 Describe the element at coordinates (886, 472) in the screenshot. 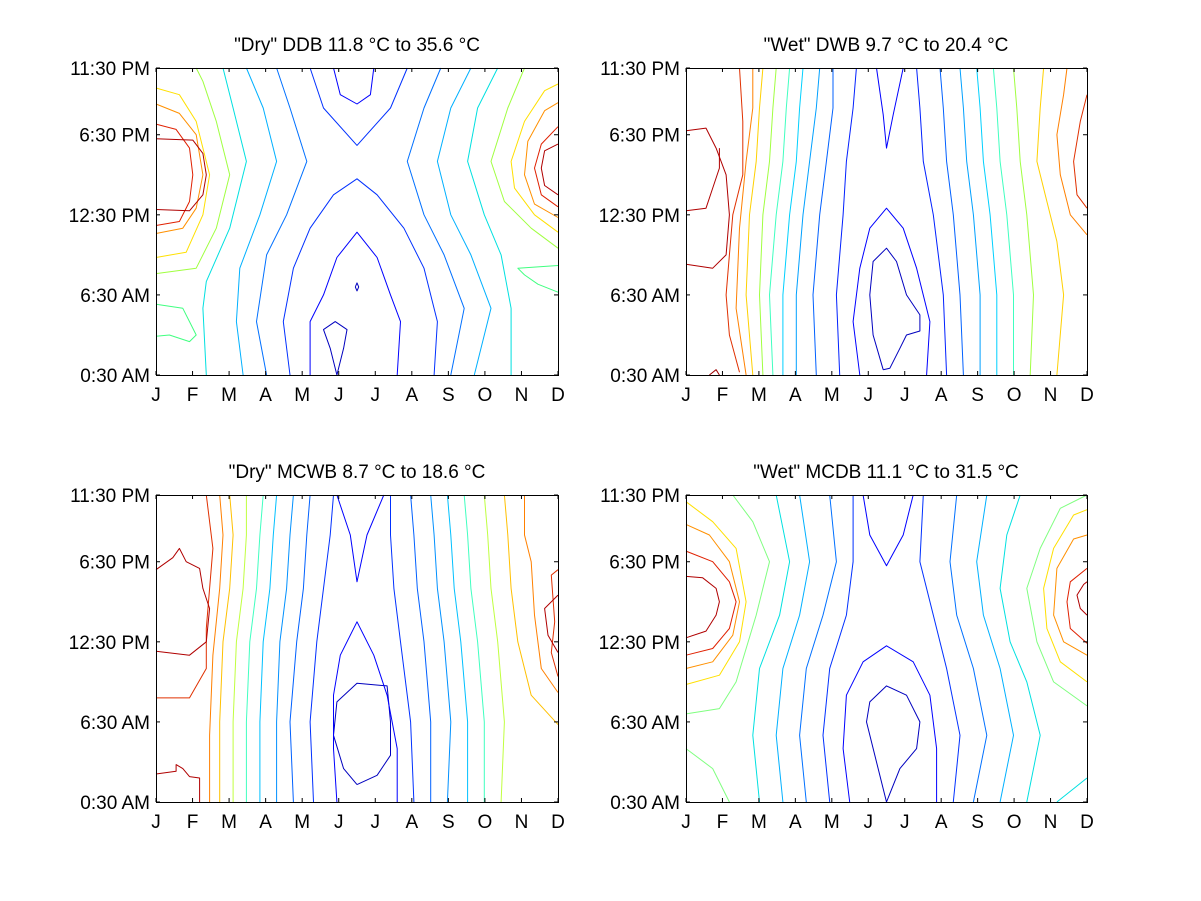

I see `panel-title: "Wet" MCDB 11.1 °C to 31.5 °C` at that location.